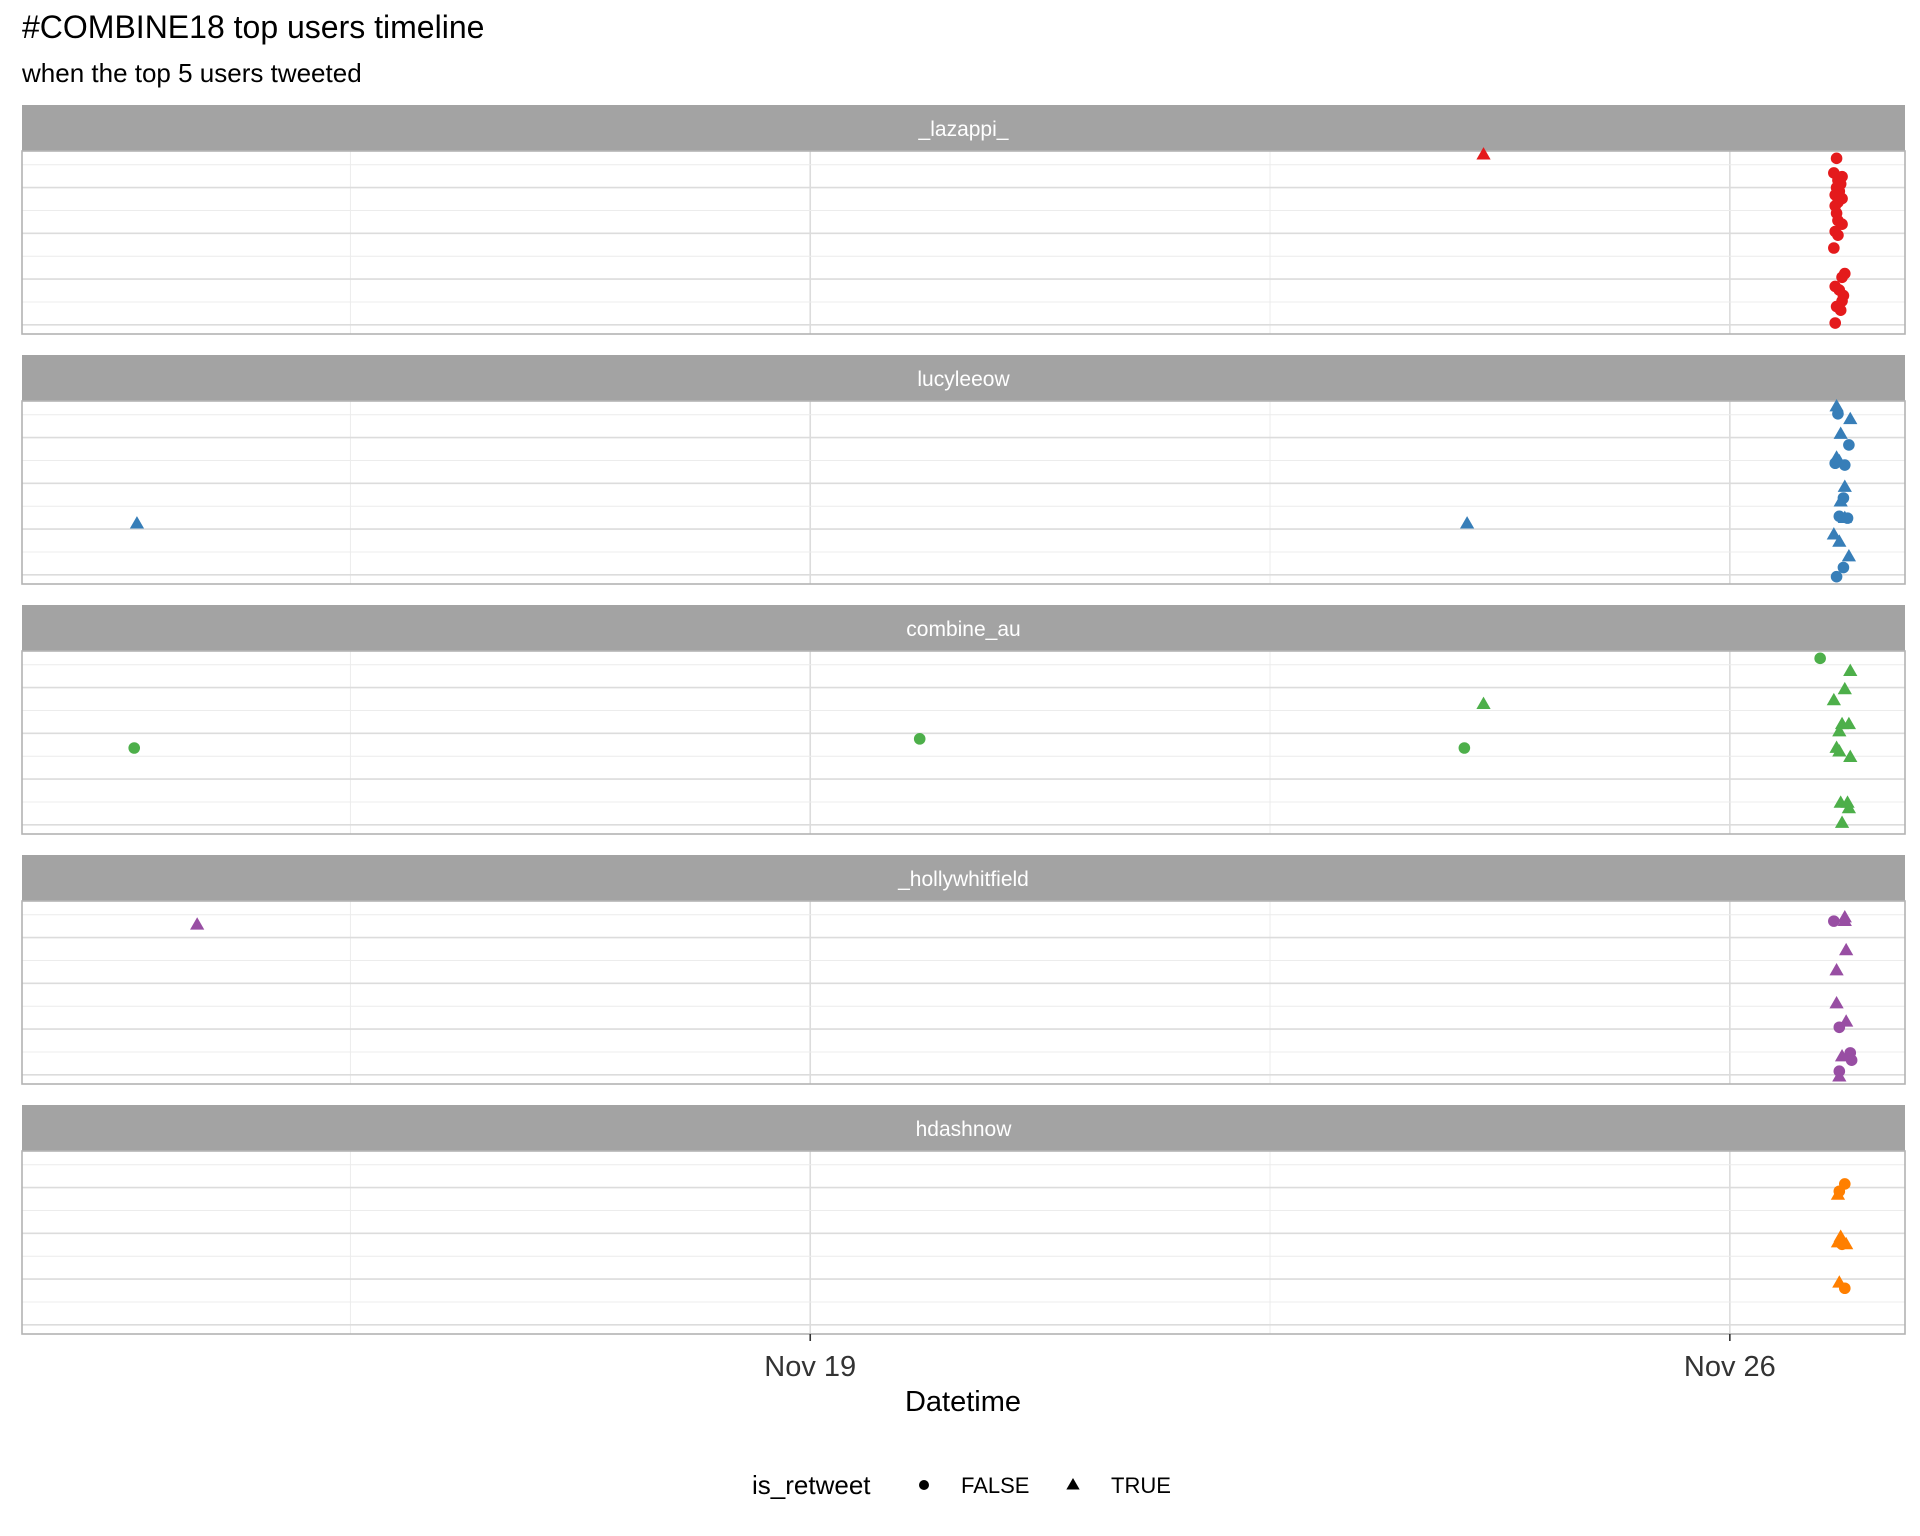  I want to click on chart-title: #COMBINE18 top users timeline, so click(253, 27).